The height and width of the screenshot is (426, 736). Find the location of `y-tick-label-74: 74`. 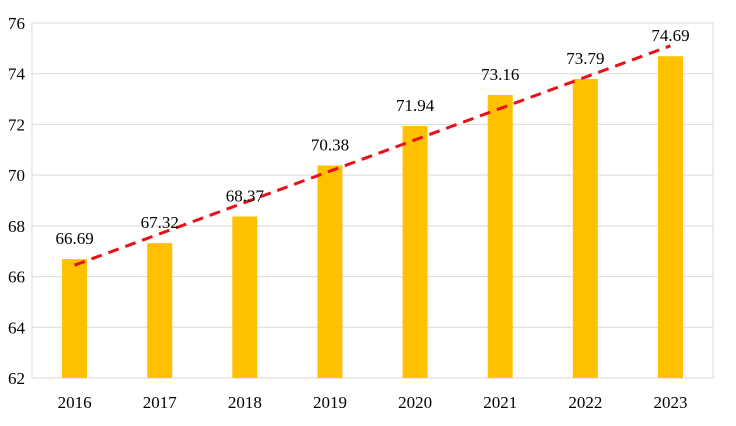

y-tick-label-74: 74 is located at coordinates (17, 74).